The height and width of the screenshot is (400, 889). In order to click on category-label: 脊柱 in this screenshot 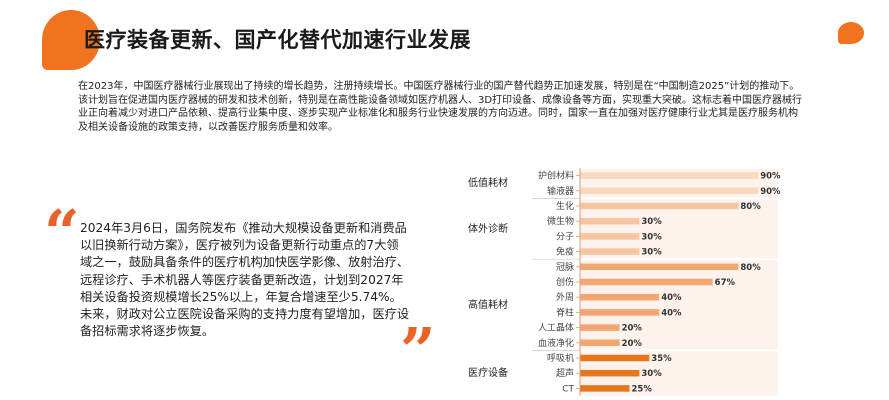, I will do `click(565, 312)`.